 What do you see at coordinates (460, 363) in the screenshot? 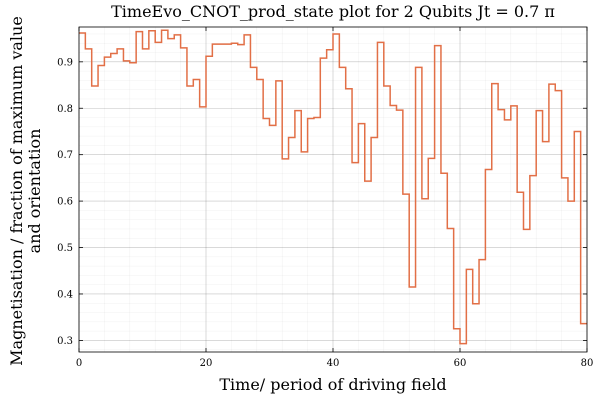
I see `x-tick-label: 60` at bounding box center [460, 363].